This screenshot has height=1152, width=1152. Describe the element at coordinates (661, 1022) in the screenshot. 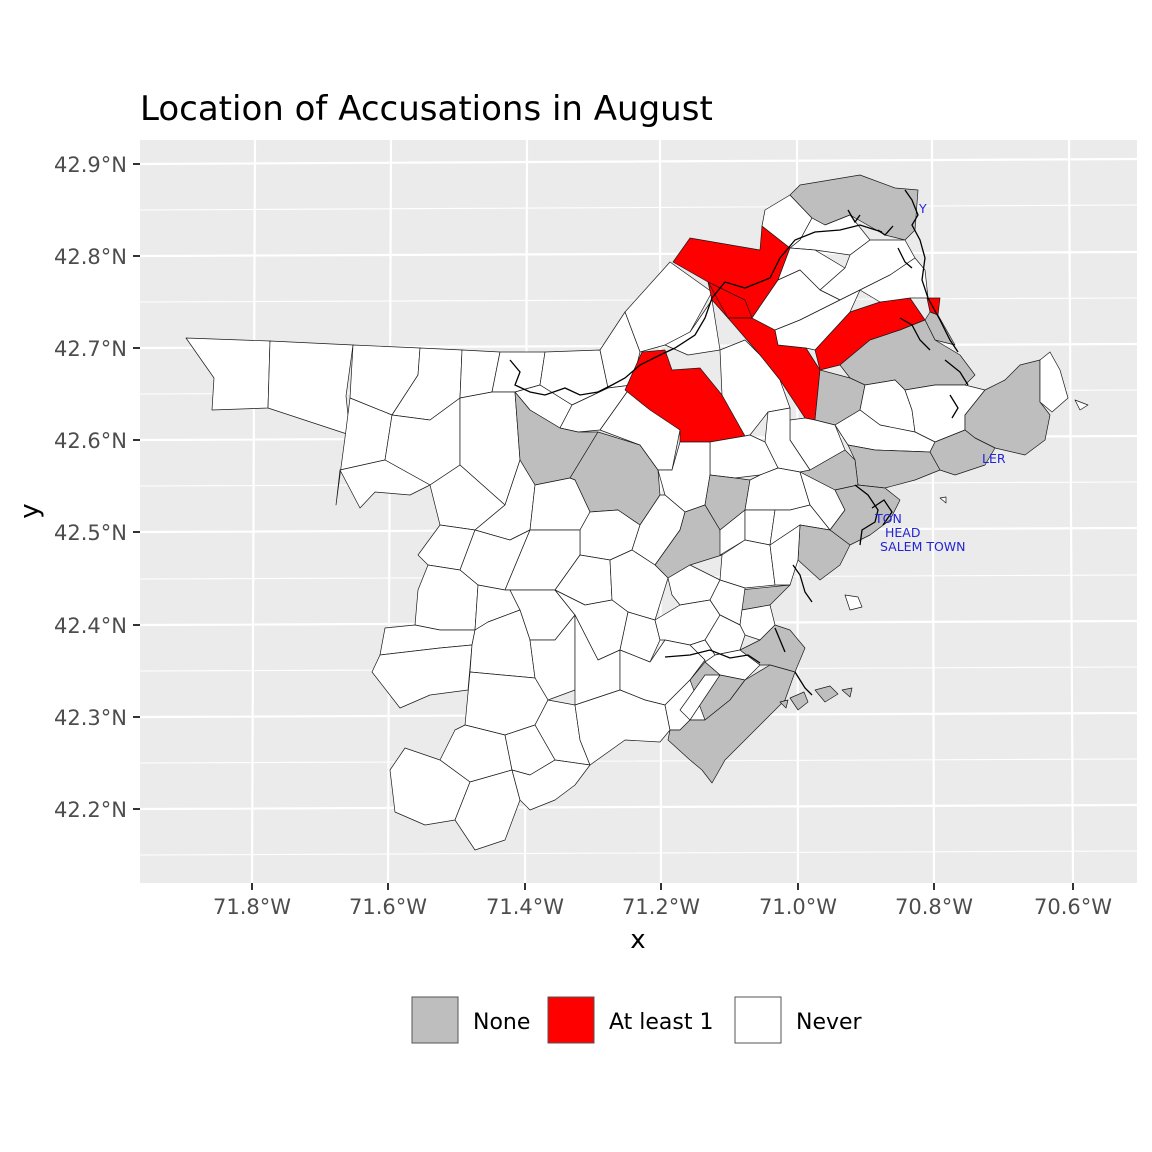

I see `legend-label-at-least-1: At least 1` at that location.